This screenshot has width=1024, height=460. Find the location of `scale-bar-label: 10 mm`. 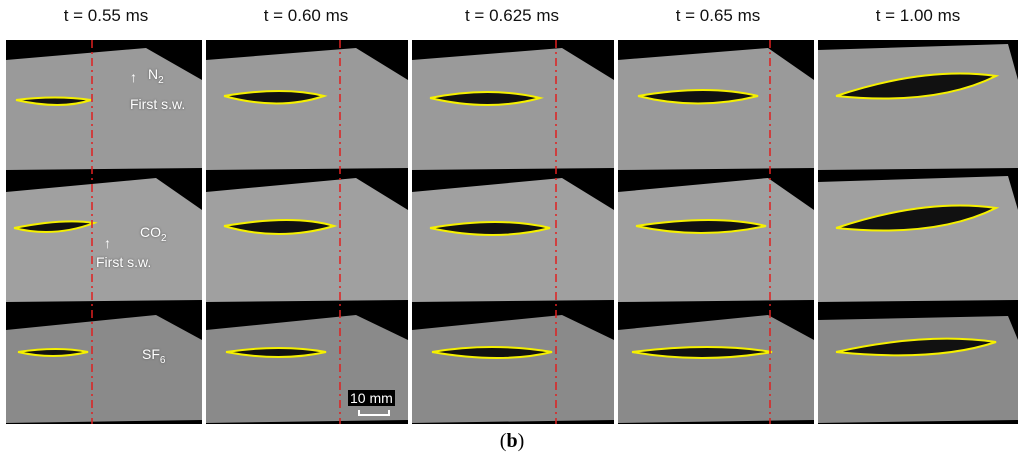

scale-bar-label: 10 mm is located at coordinates (371, 398).